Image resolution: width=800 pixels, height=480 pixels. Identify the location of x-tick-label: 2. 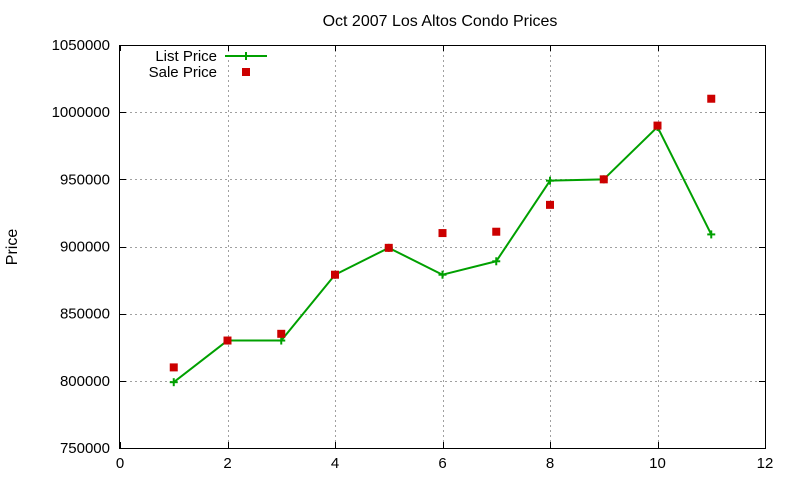
(227, 463).